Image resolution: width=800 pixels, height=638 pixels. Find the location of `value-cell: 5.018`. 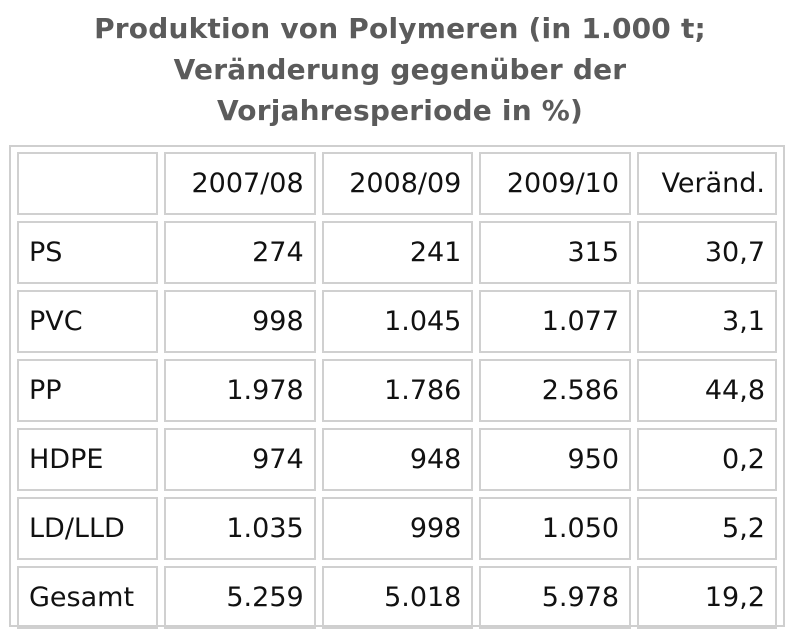

value-cell: 5.018 is located at coordinates (397, 597).